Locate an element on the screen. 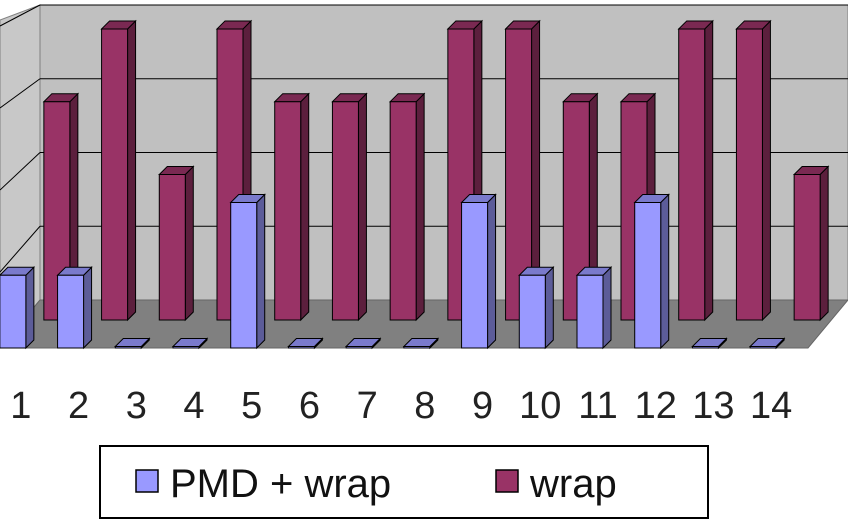  bar-wrap-6-side is located at coordinates (362, 207).